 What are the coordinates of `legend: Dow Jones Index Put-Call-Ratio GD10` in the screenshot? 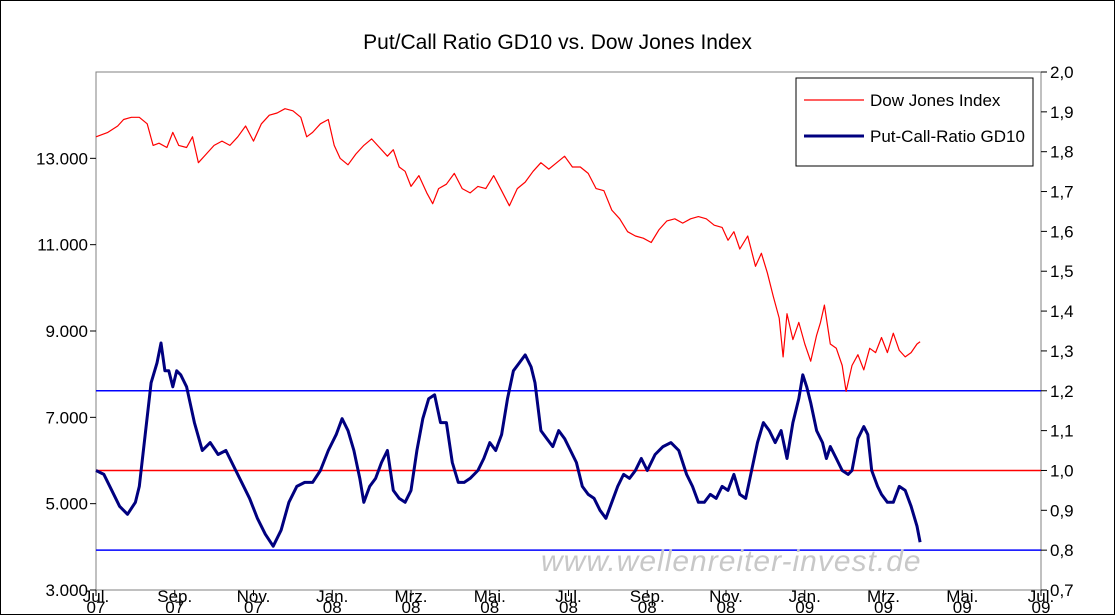 It's located at (914, 122).